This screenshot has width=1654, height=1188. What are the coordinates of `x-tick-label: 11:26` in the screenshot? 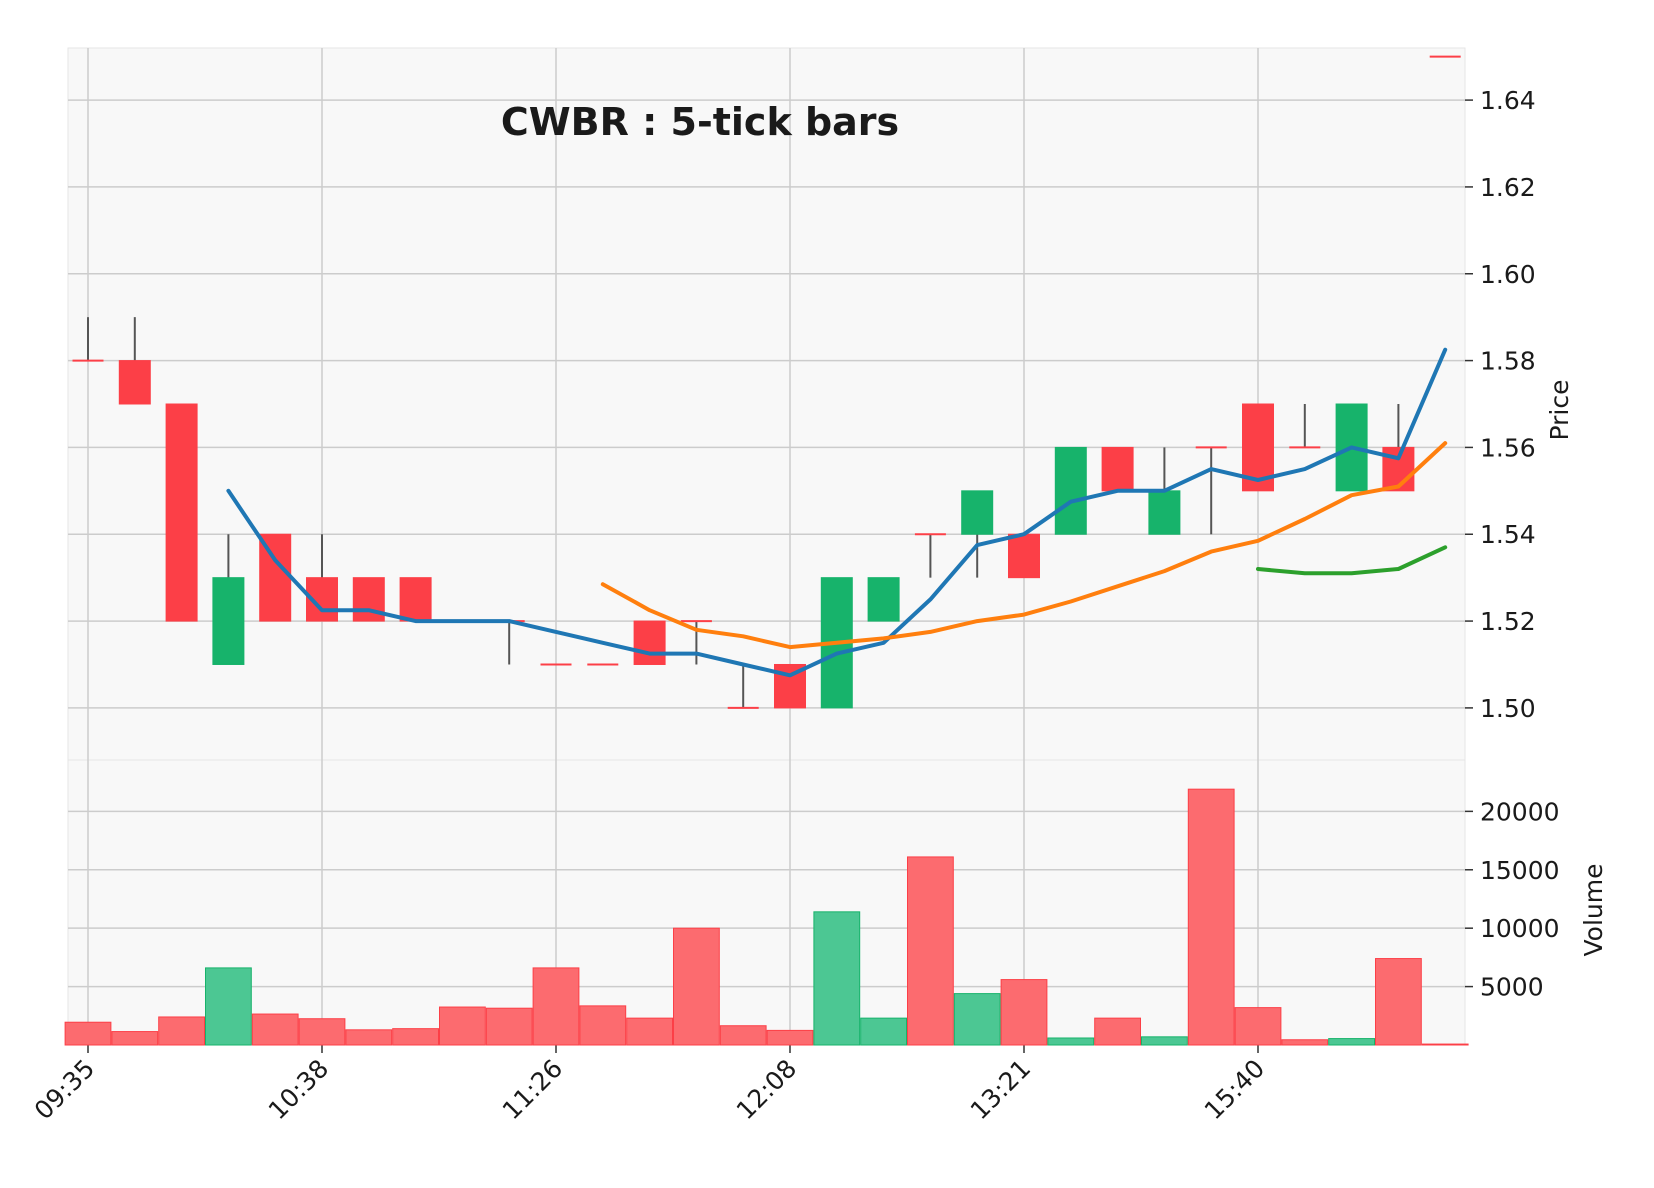 It's located at (532, 1089).